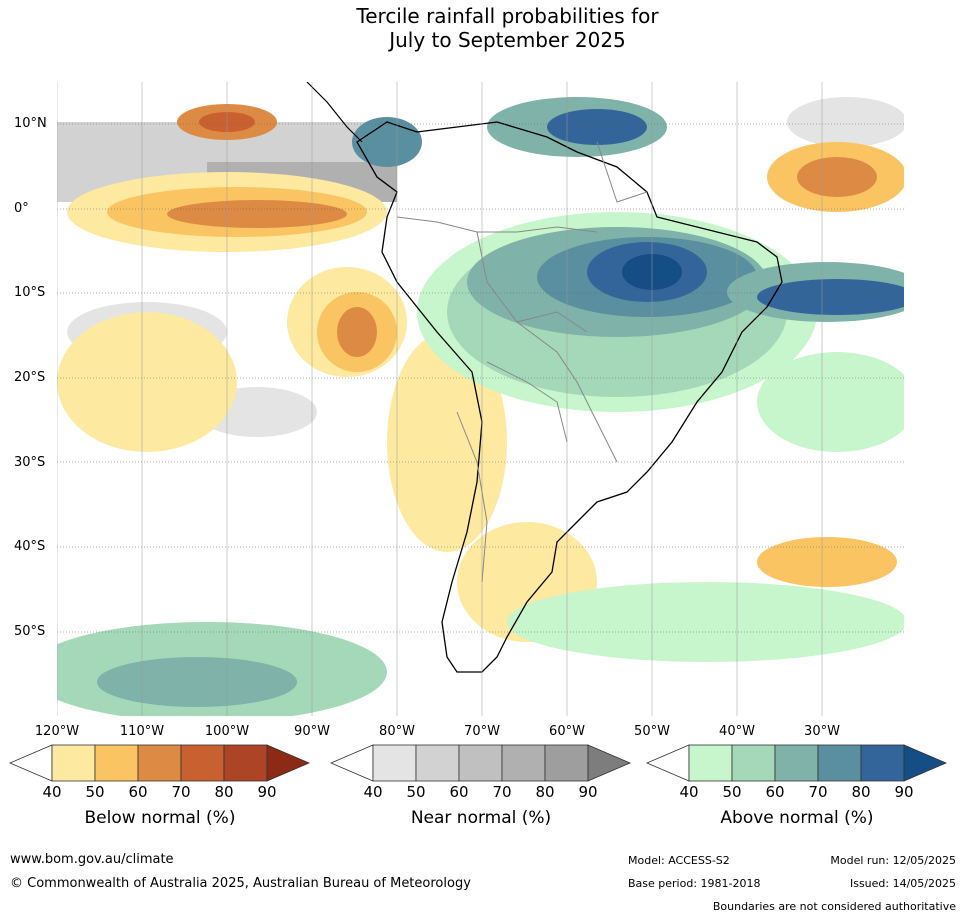 The width and height of the screenshot is (965, 919). I want to click on cbar-below-right-arrow, so click(288, 763).